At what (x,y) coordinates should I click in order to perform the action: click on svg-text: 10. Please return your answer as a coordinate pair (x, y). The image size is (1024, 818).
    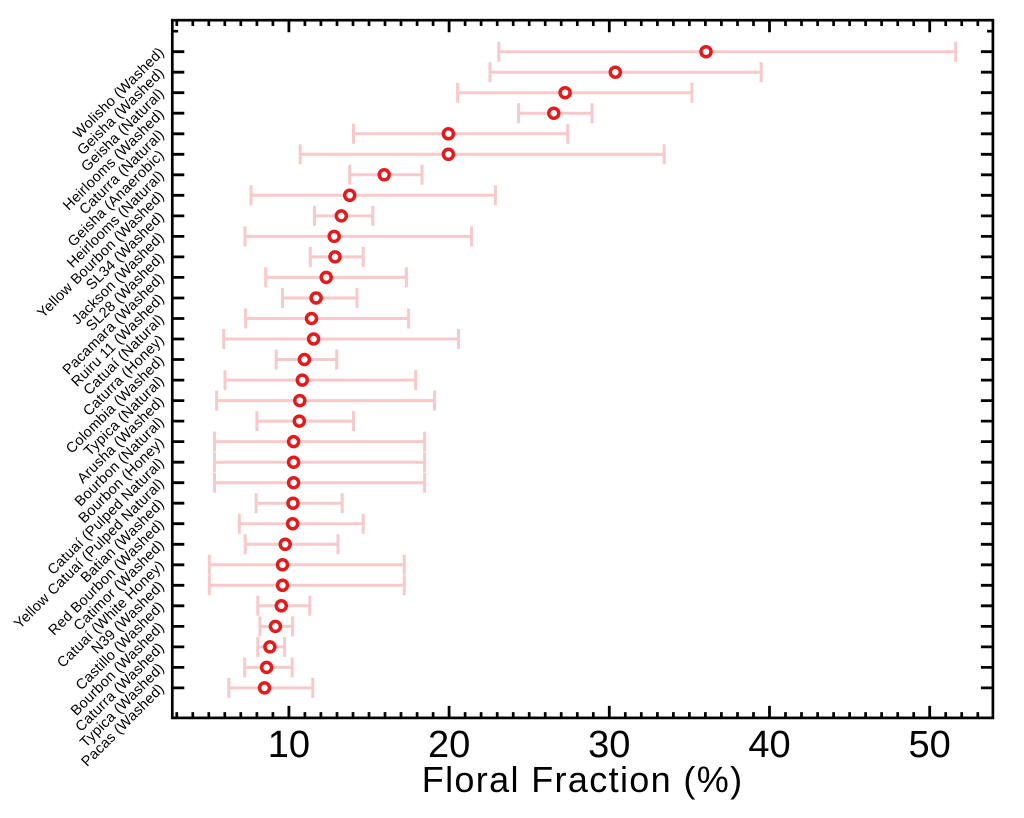
    Looking at the image, I should click on (289, 745).